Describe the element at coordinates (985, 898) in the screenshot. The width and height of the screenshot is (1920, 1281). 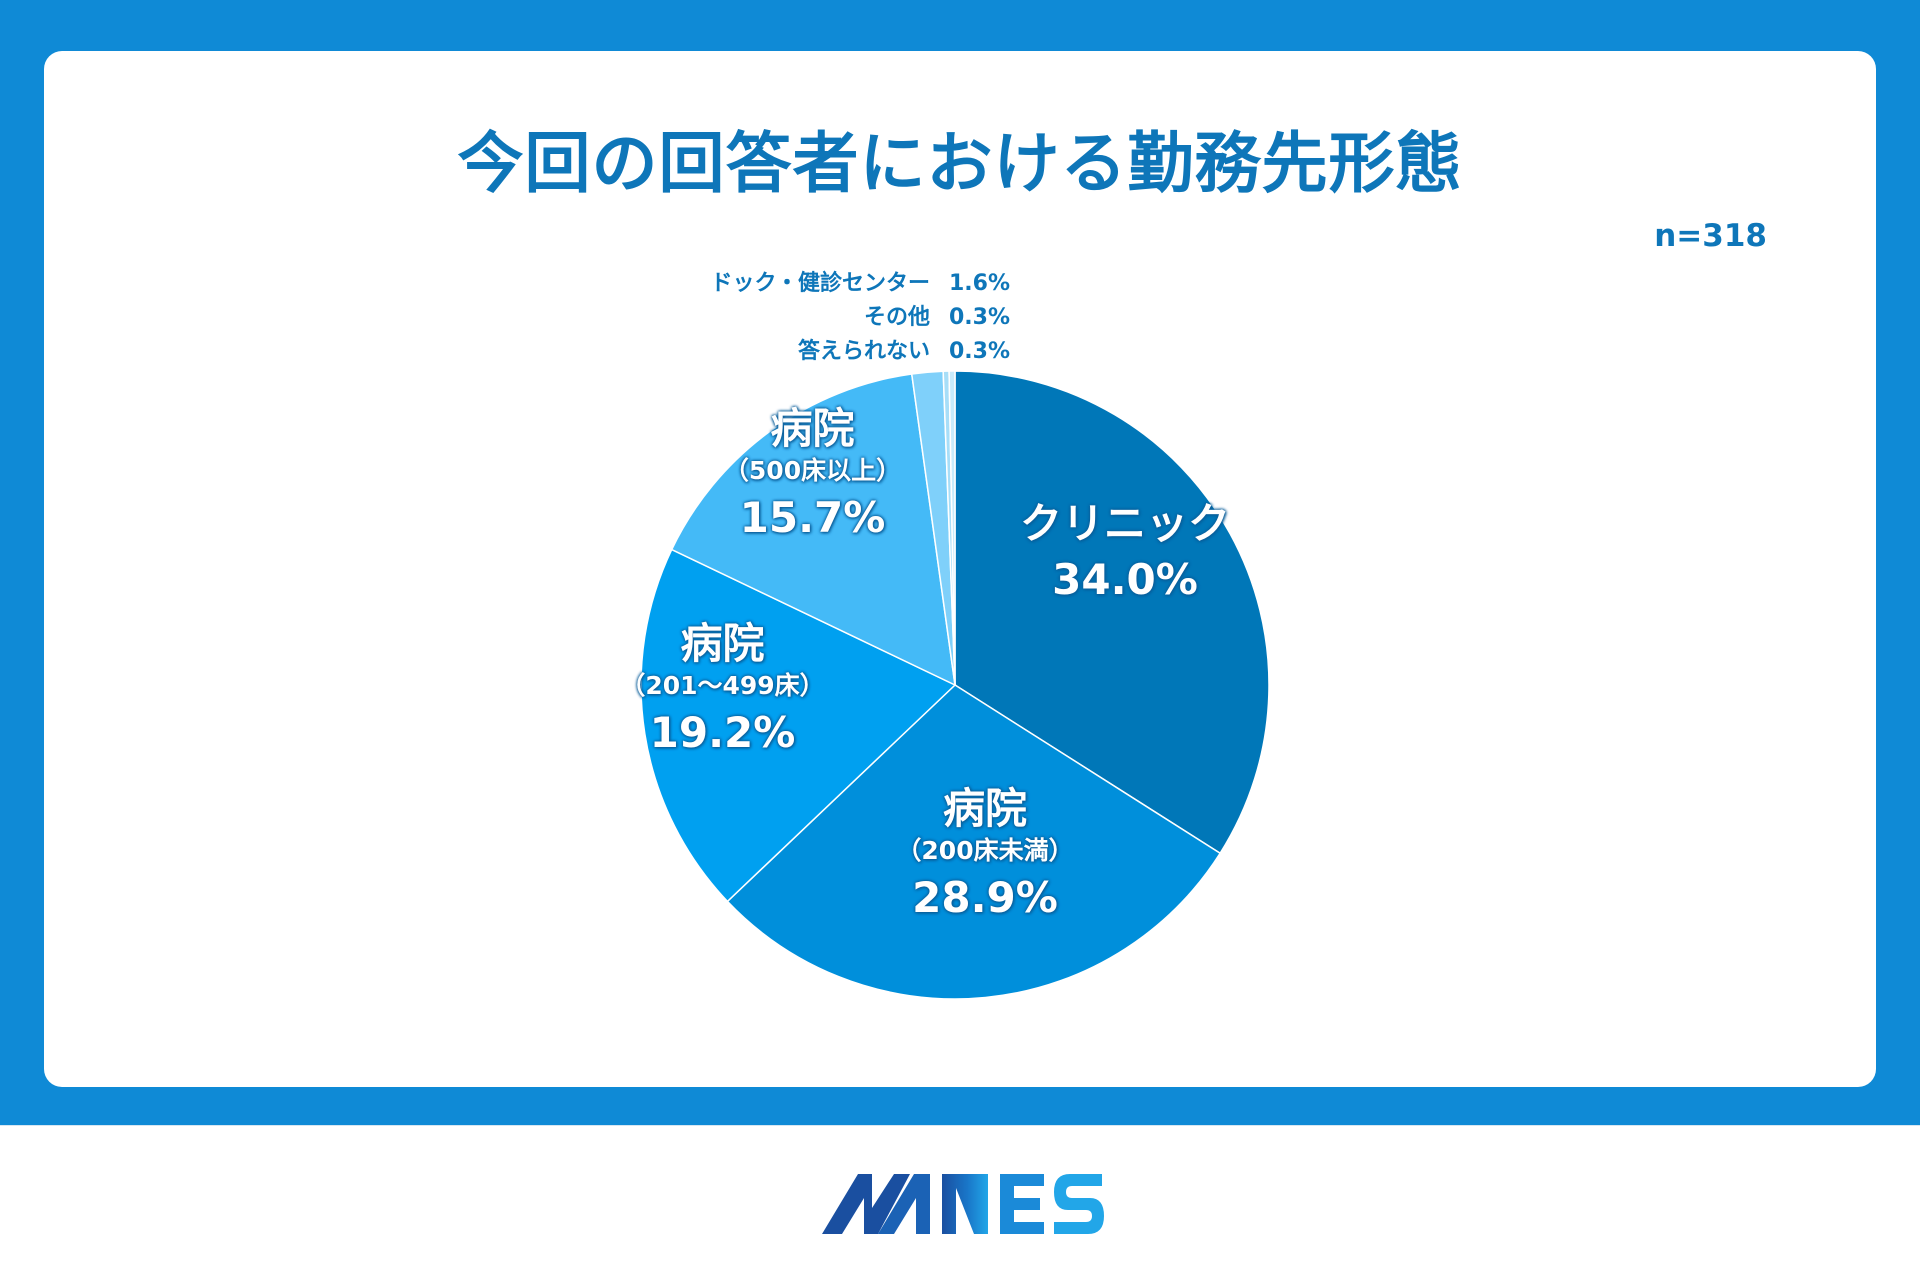
I see `slice-value: 28.9%` at that location.